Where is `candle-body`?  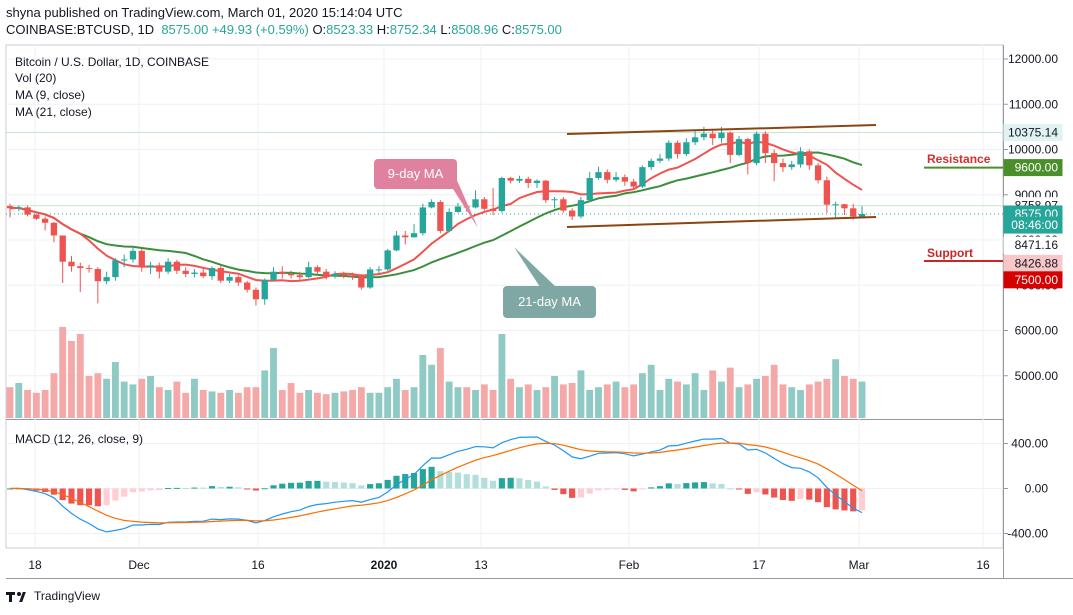 candle-body is located at coordinates (607, 176).